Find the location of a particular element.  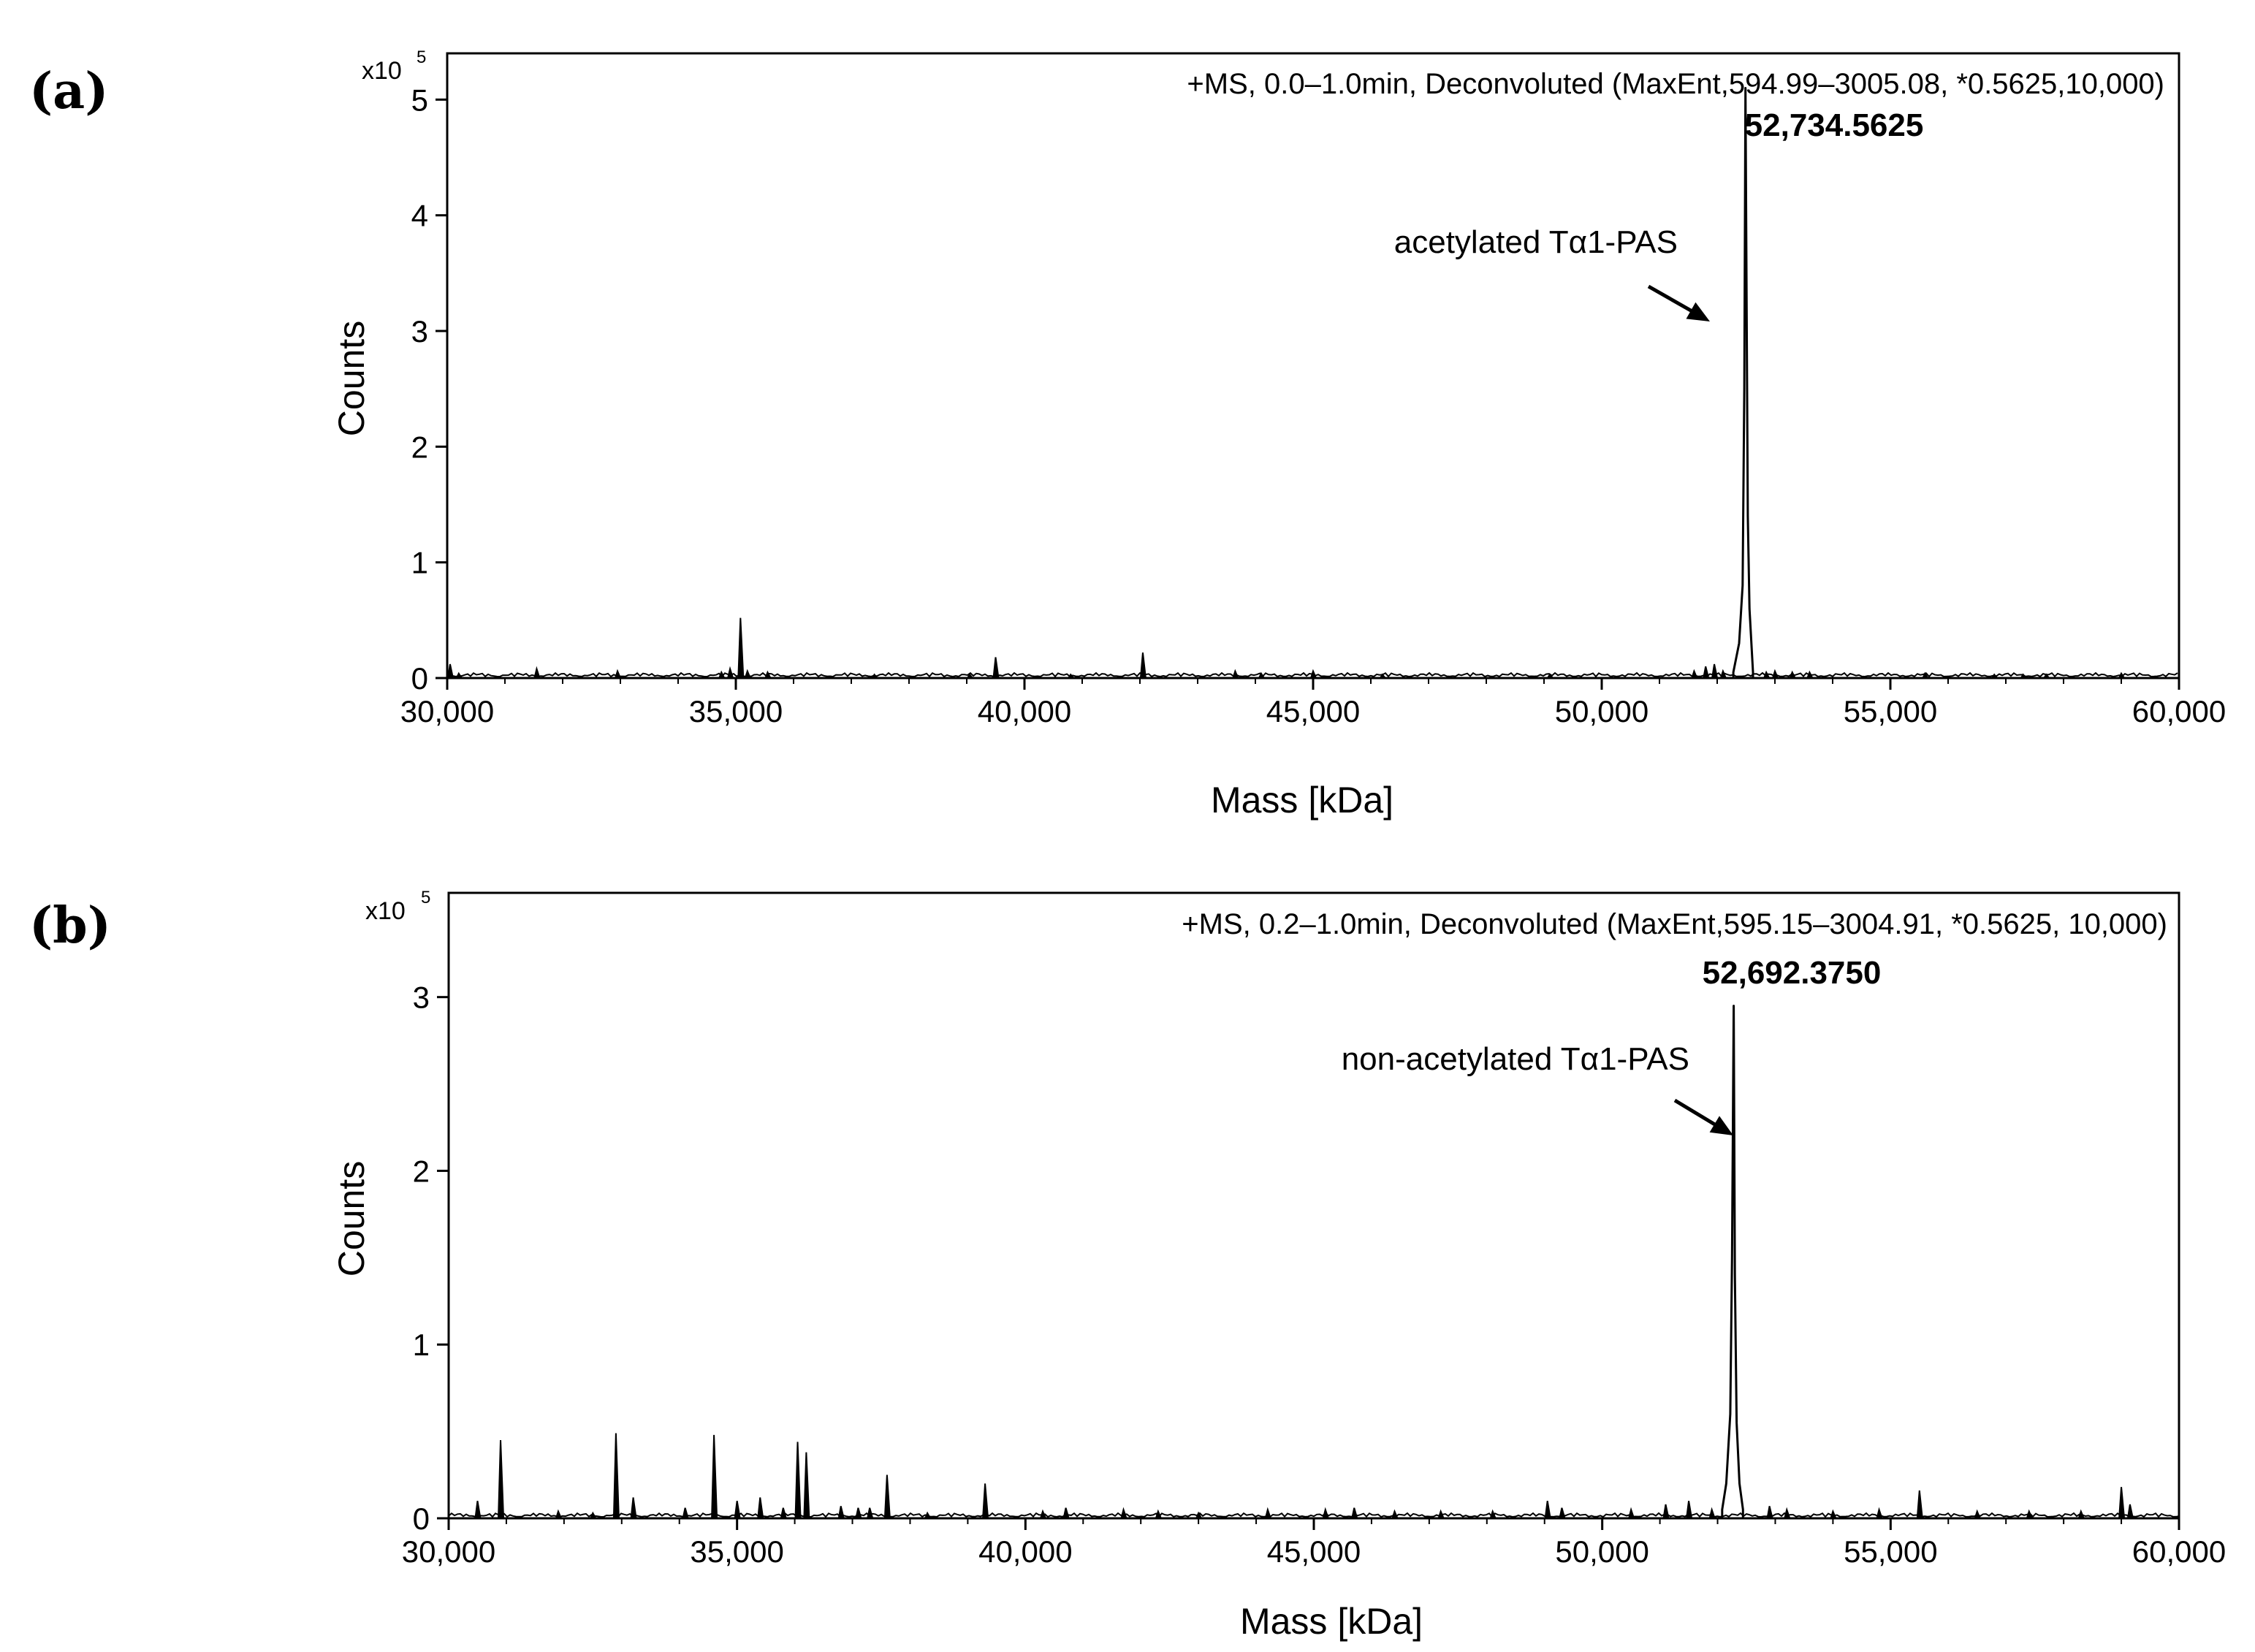

x-tick-label: 50,000 is located at coordinates (1602, 1551).